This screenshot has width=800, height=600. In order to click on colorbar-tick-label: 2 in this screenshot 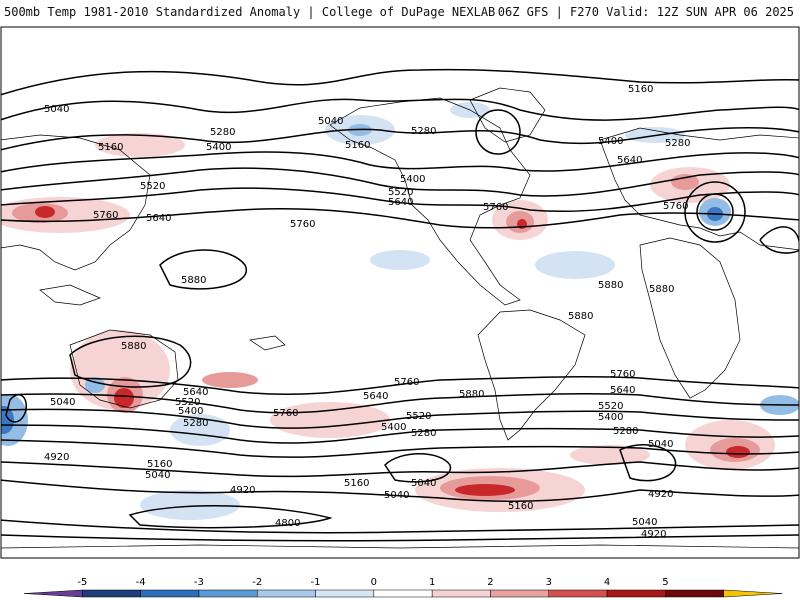, I will do `click(490, 582)`.